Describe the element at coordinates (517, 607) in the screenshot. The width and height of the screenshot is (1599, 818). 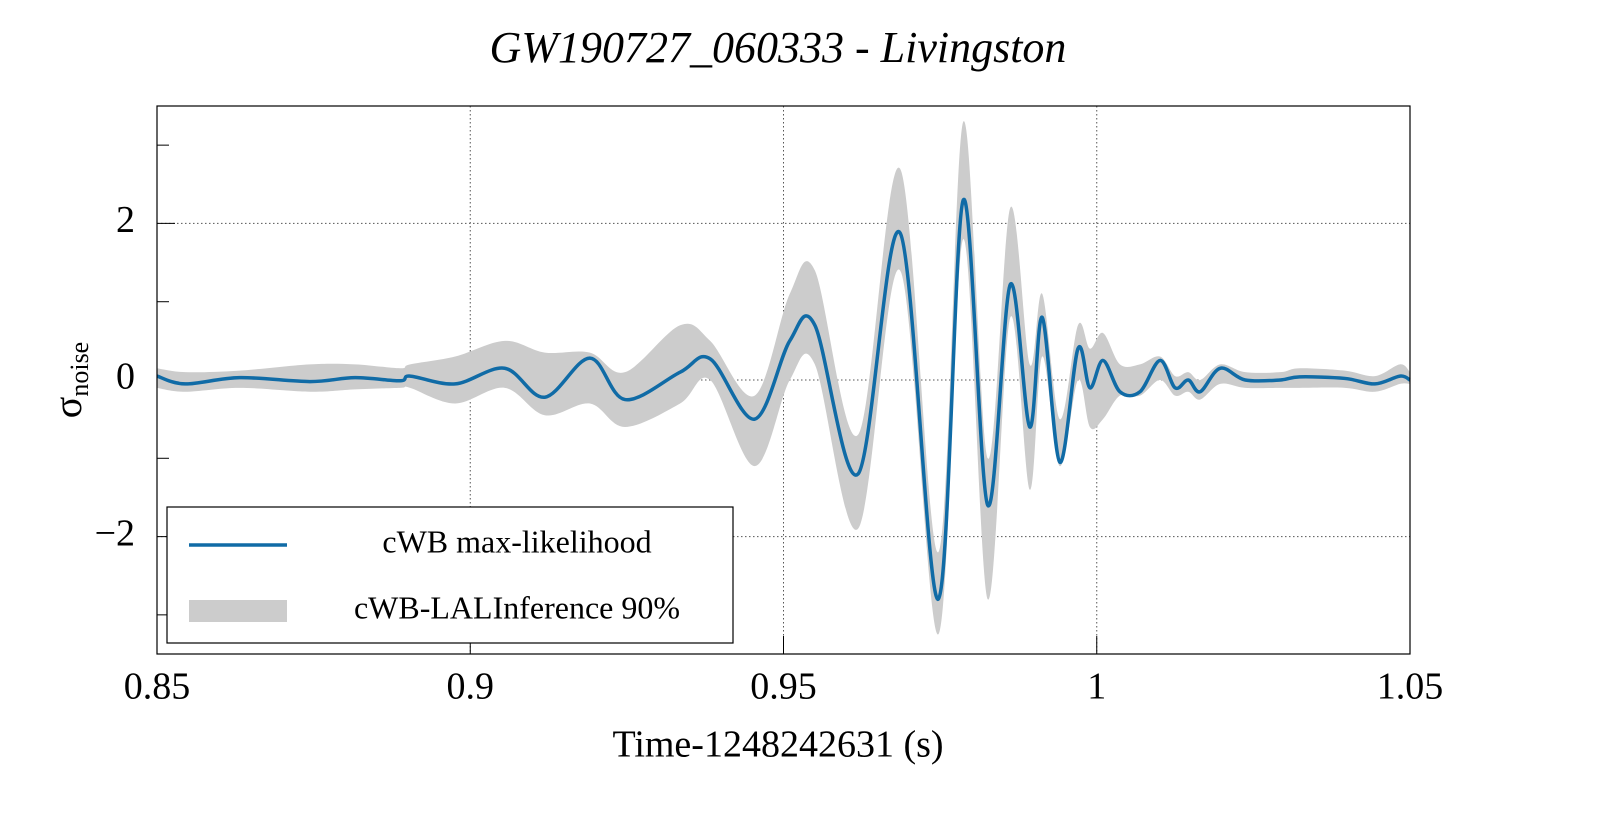
I see `legend-label: cWB-LALInference 90%` at that location.